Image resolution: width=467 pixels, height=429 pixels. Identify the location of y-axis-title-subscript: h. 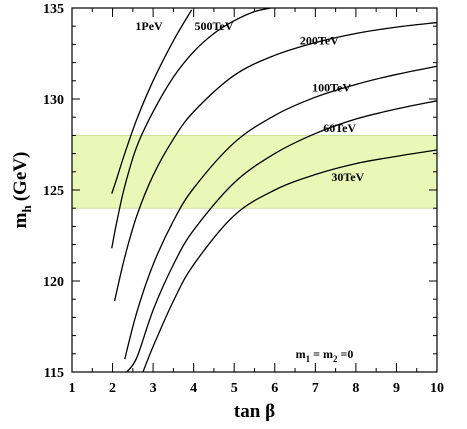
(26, 209).